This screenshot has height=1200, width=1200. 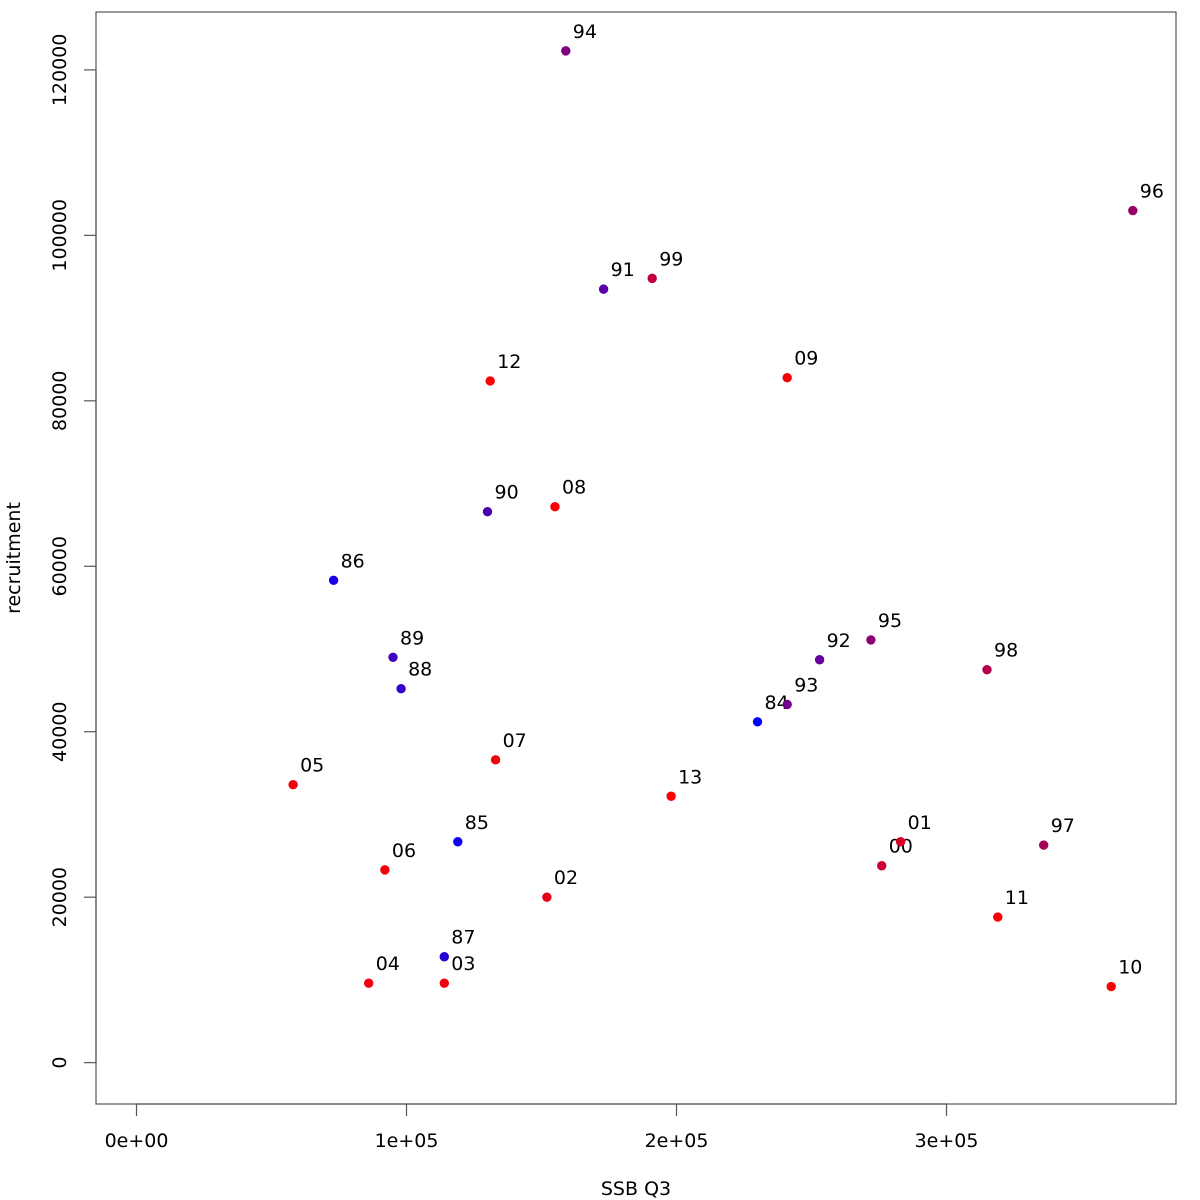 What do you see at coordinates (542, 1127) in the screenshot?
I see `x-axis: 0e+00 1e+05 2e+05 3e+05` at bounding box center [542, 1127].